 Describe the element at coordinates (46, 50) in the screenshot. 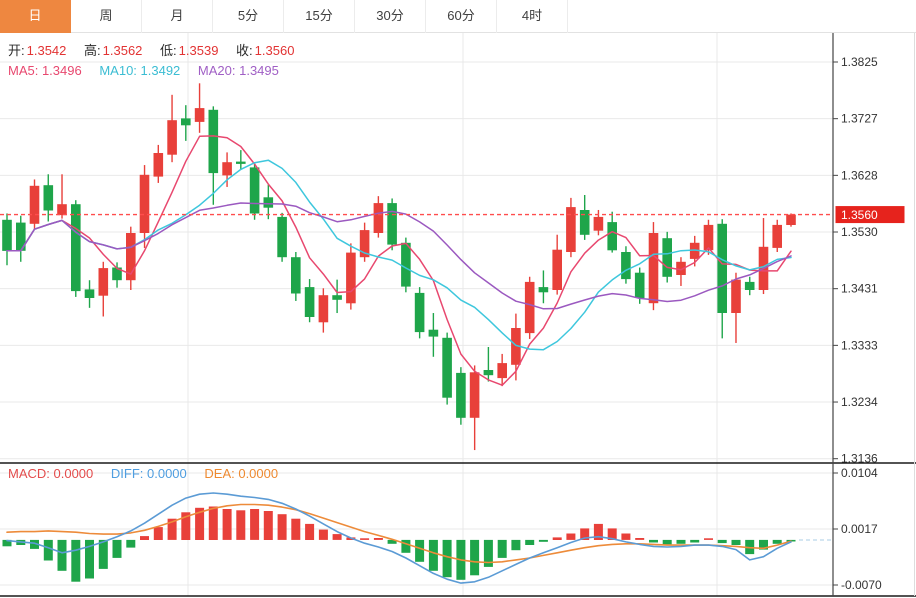

I see `open-value: 1.3542` at that location.